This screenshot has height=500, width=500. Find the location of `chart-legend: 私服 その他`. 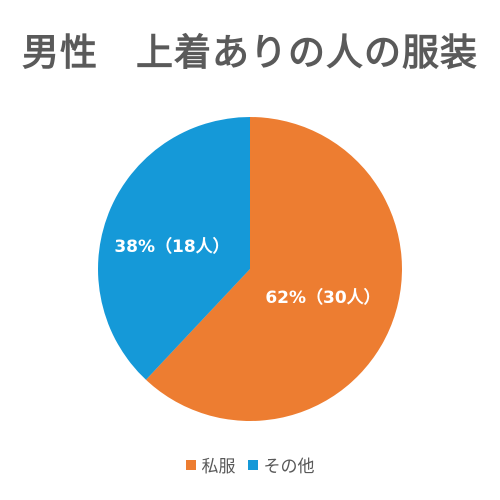

chart-legend: 私服 その他 is located at coordinates (250, 464).